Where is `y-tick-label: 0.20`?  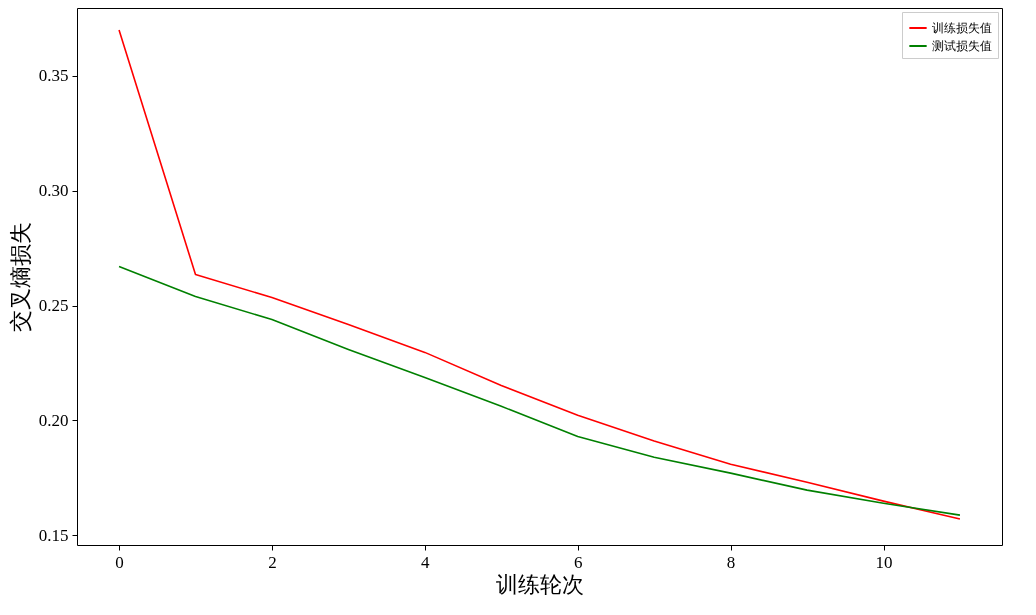 y-tick-label: 0.20 is located at coordinates (53, 420).